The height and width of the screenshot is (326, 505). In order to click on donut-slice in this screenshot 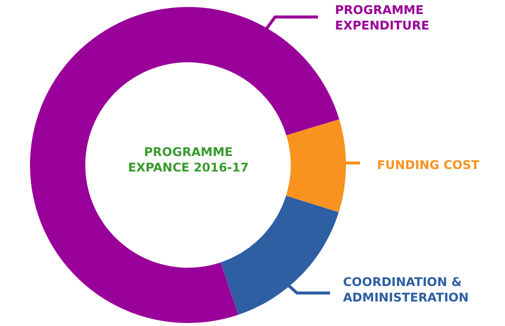, I will do `click(279, 255)`.